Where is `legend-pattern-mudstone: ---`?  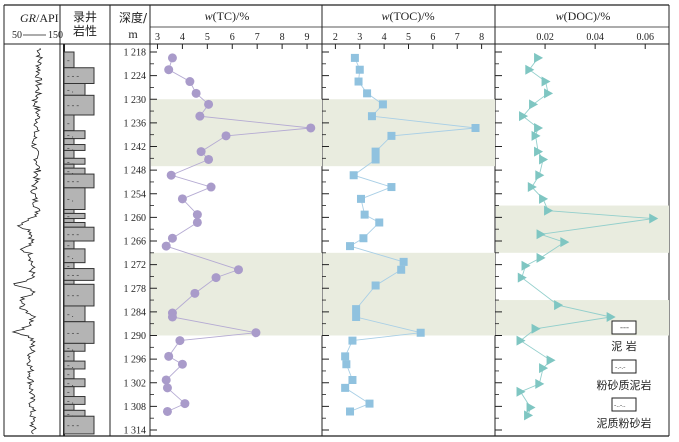 legend-pattern-mudstone: --- is located at coordinates (624, 327).